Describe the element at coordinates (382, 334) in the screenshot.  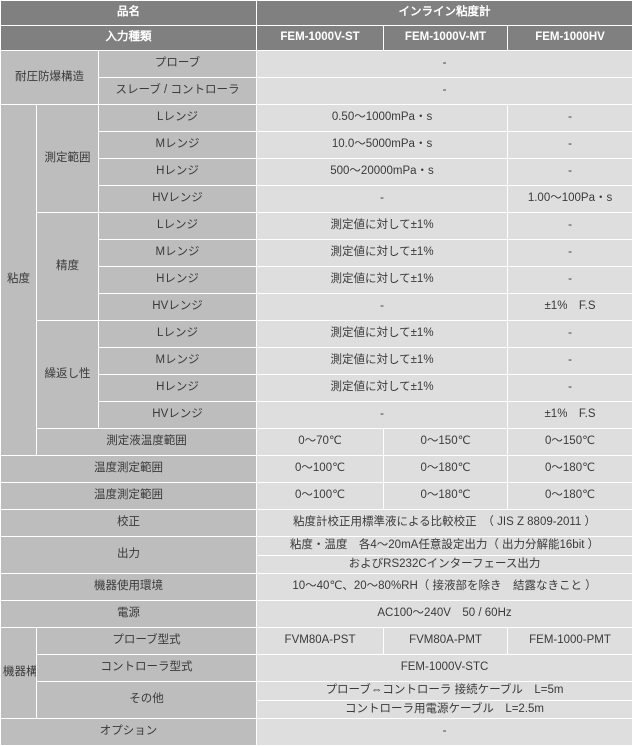
I see `cell-repeat-l-merged: 測定値に対して±1%` at that location.